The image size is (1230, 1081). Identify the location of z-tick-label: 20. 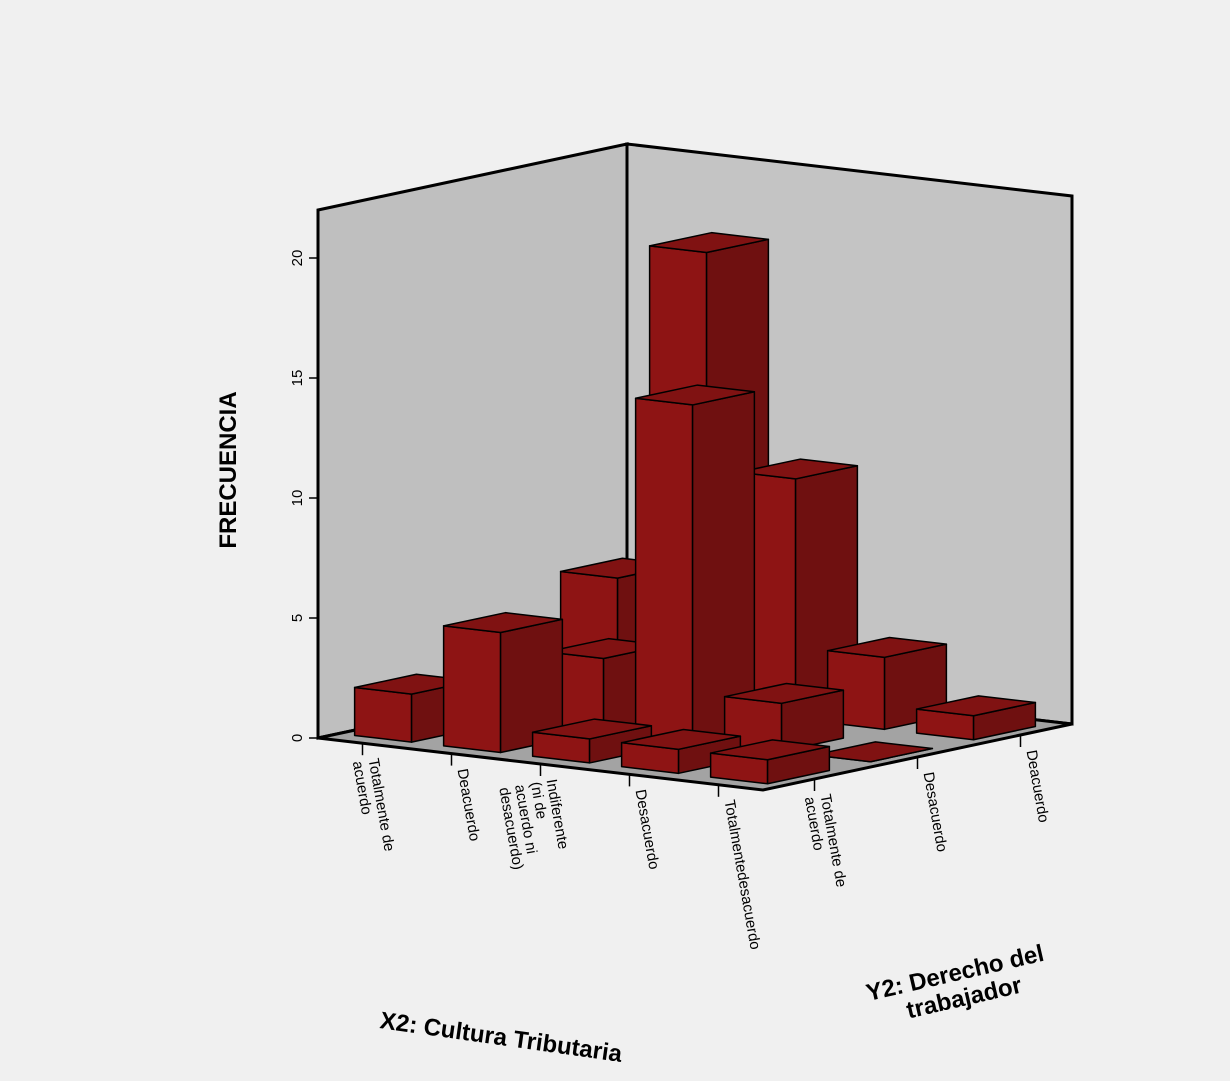
(297, 258).